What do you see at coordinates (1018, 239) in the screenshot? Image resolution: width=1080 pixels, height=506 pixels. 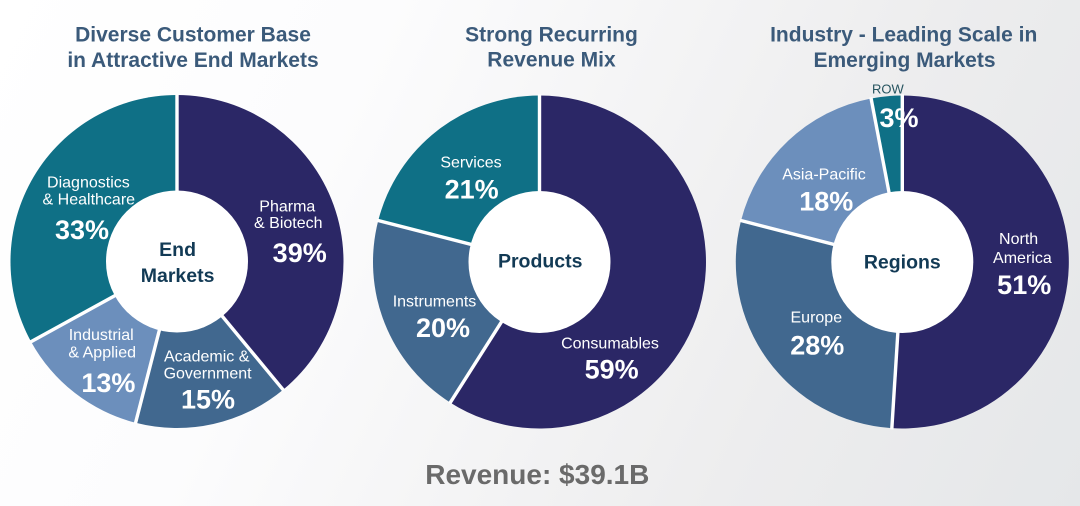 I see `svg-text: North` at bounding box center [1018, 239].